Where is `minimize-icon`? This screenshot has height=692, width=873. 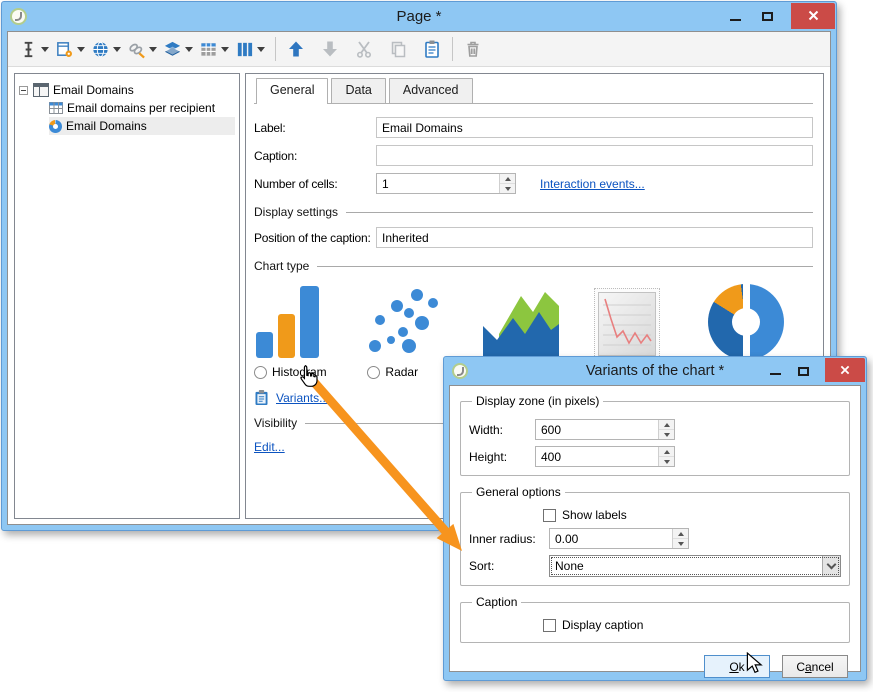
minimize-icon is located at coordinates (735, 19).